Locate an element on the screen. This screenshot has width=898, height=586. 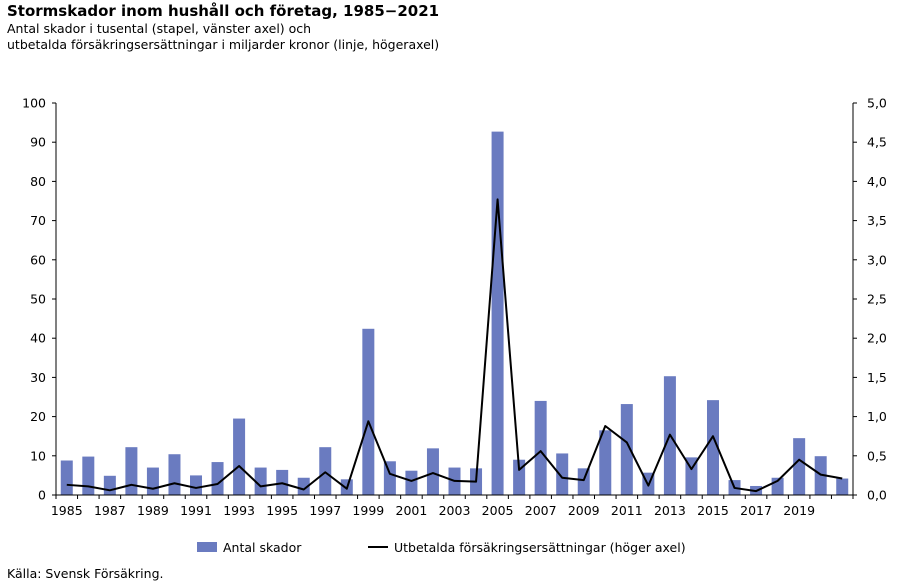
bar-1988 is located at coordinates (131, 471).